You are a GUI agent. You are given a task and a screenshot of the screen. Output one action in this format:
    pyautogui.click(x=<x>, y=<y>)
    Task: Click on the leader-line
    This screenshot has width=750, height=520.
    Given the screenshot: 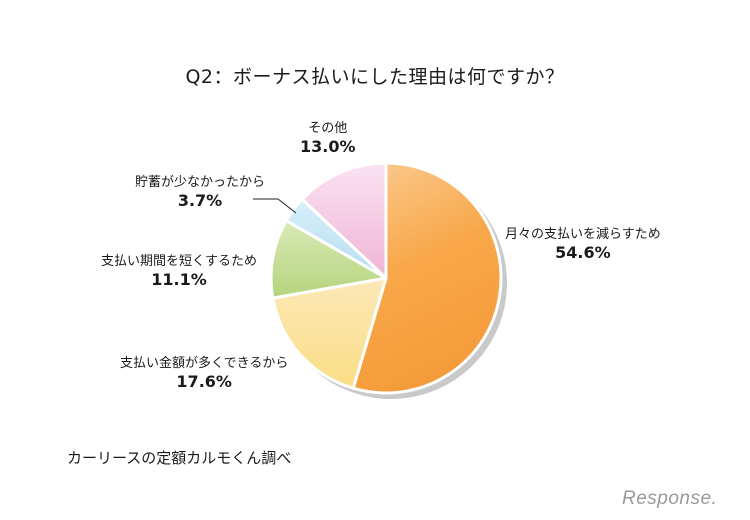 What is the action you would take?
    pyautogui.click(x=275, y=206)
    